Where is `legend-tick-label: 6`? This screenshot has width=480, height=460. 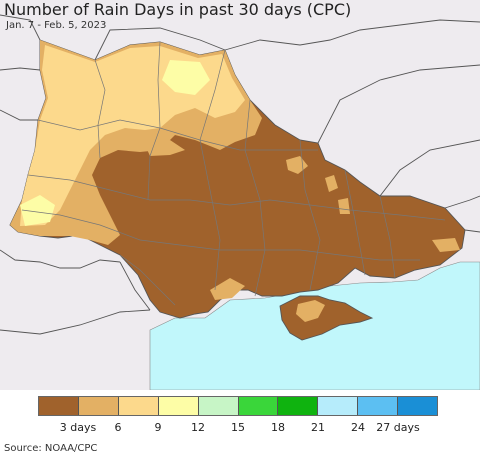
legend-tick-label: 6 is located at coordinates (118, 427).